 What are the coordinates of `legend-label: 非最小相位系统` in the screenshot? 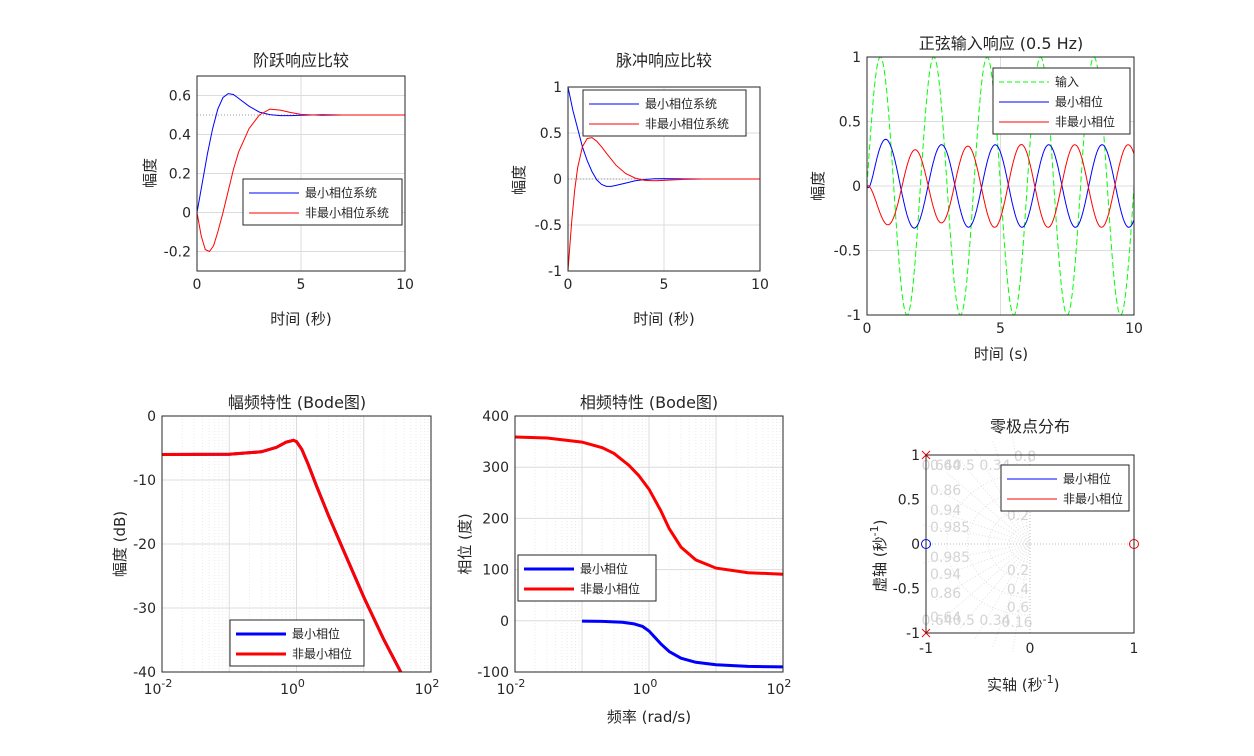 It's located at (347, 212).